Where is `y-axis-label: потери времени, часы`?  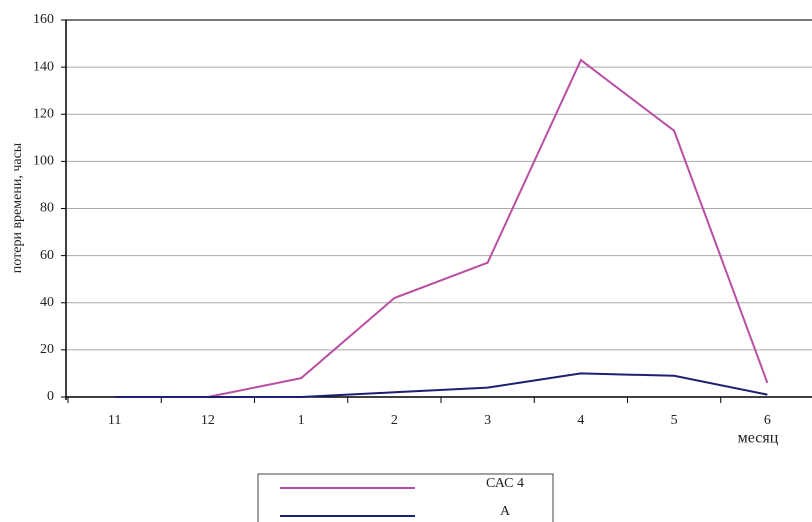 y-axis-label: потери времени, часы is located at coordinates (17, 207).